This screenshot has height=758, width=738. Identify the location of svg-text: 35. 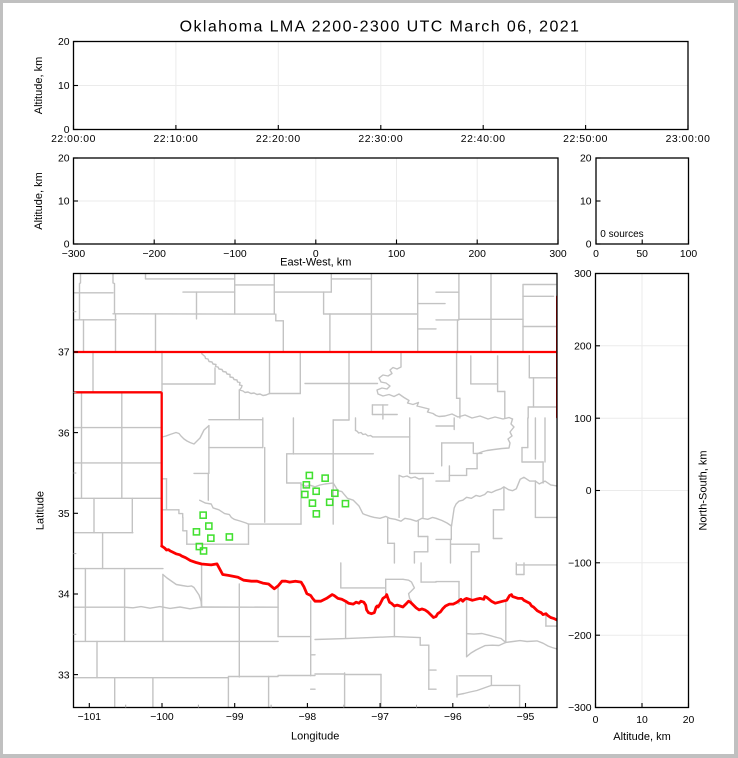
(64, 514).